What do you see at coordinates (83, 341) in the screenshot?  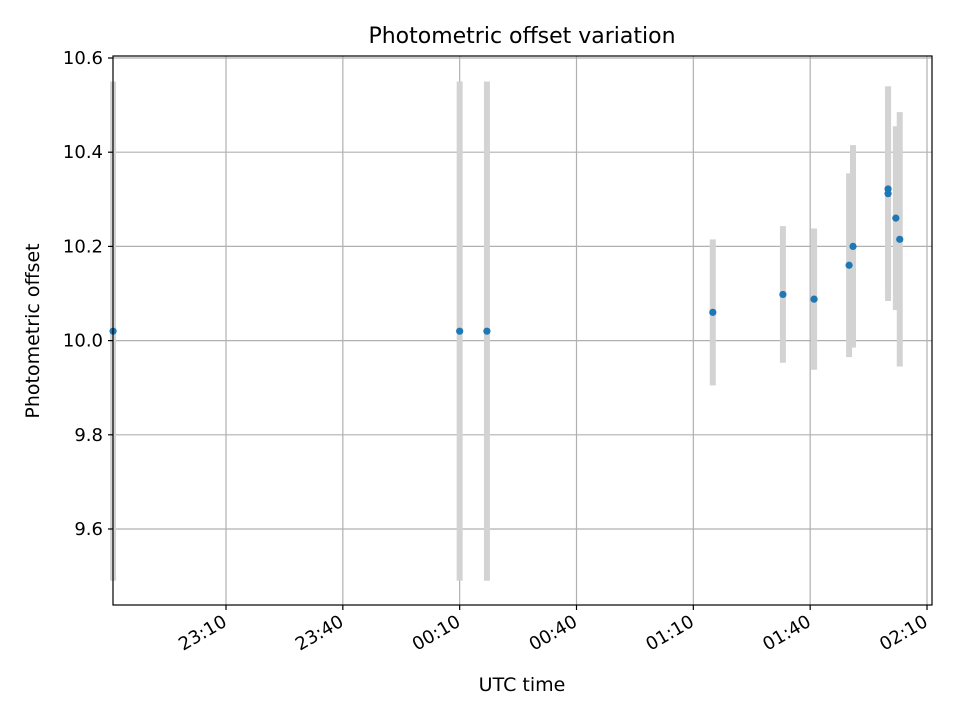 I see `y-tick-label: 10.0` at bounding box center [83, 341].